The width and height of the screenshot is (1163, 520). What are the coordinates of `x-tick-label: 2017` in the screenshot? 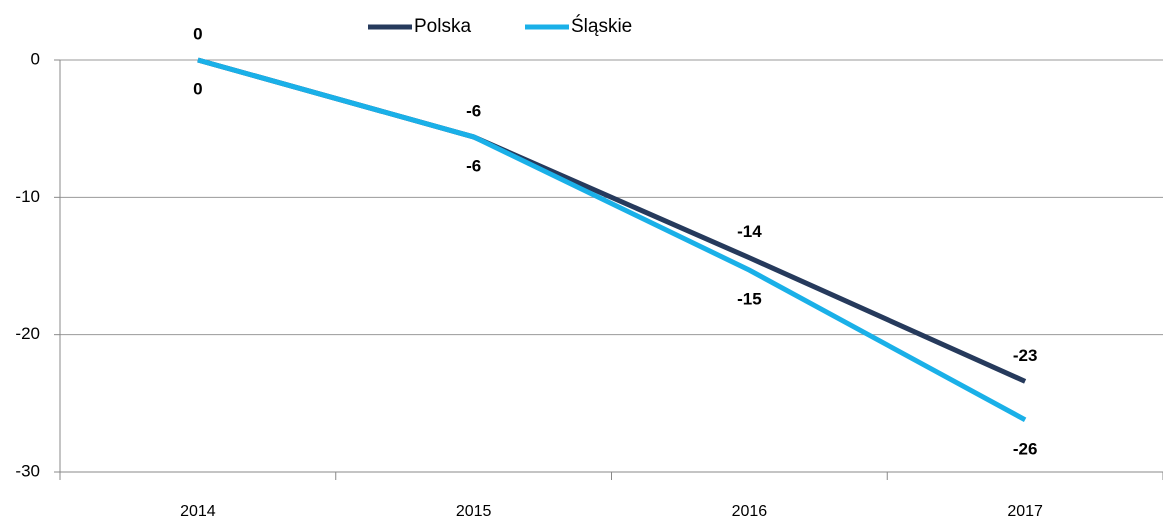 It's located at (1025, 511).